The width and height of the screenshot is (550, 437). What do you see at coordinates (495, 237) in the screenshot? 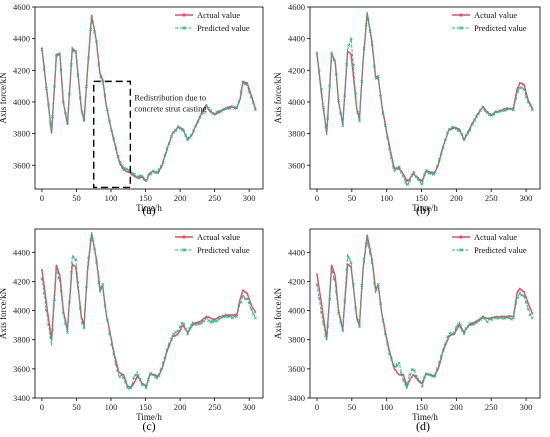
I see `legend-actual-label: Actual value` at bounding box center [495, 237].